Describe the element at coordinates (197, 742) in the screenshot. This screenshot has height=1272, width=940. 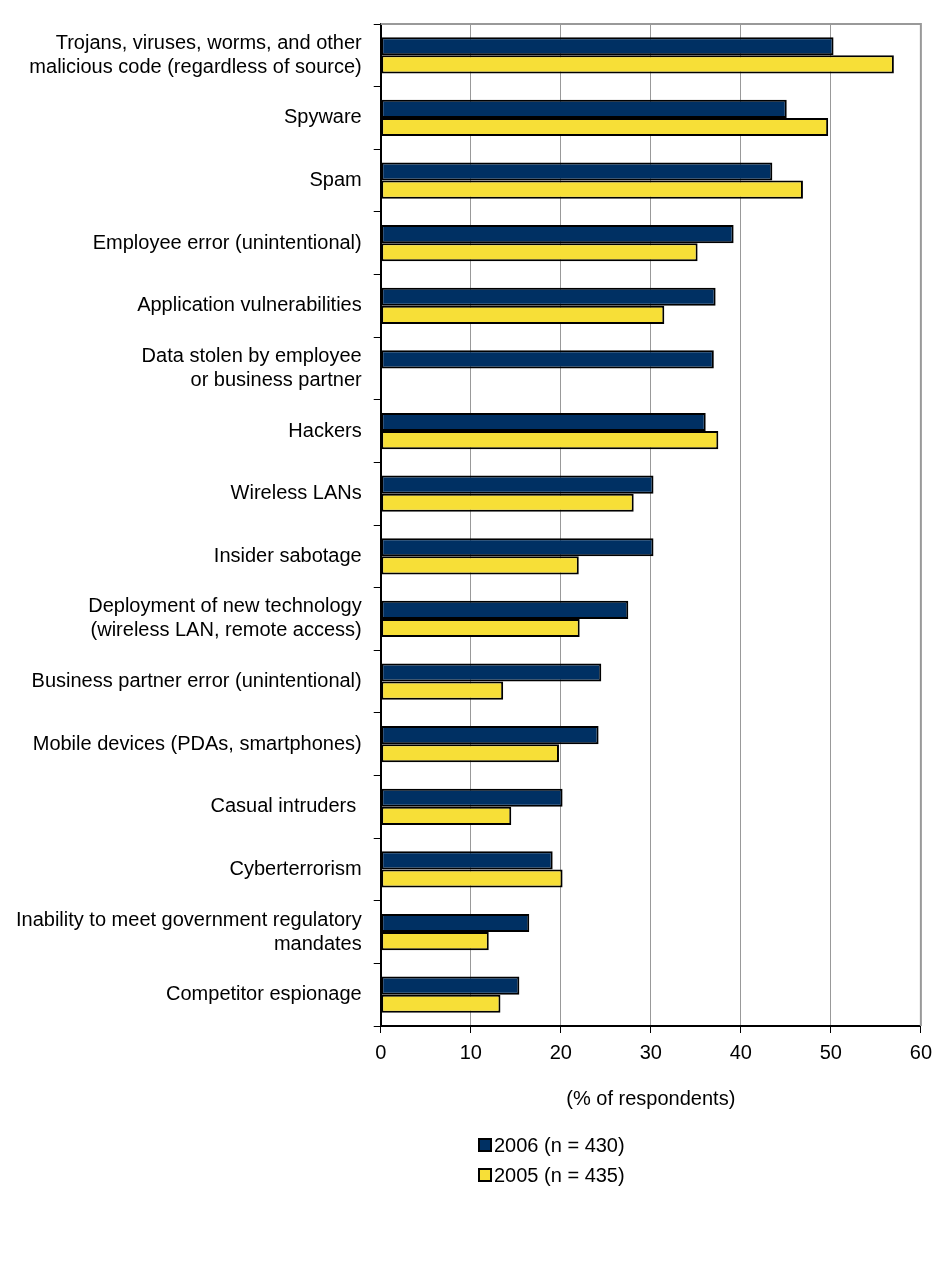
I see `y-tick-label: Mobile devices (PDAs, smartphones)` at that location.